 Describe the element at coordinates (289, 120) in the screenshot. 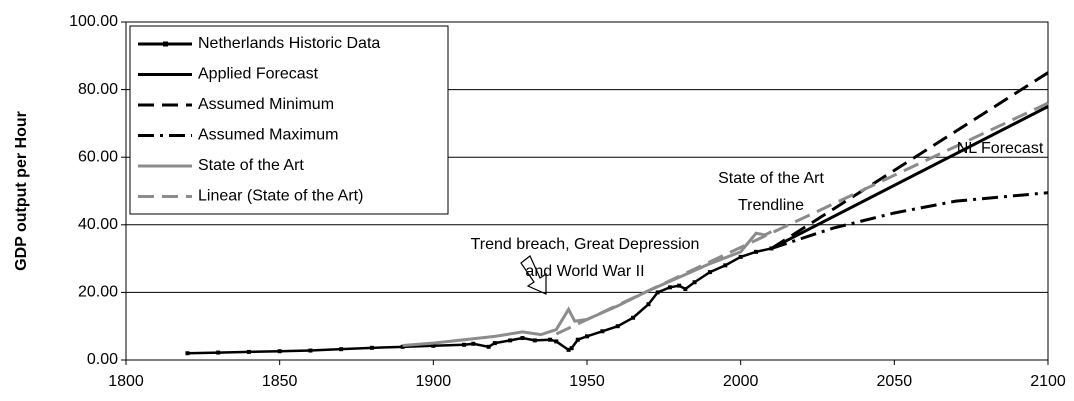

I see `legend-box` at that location.